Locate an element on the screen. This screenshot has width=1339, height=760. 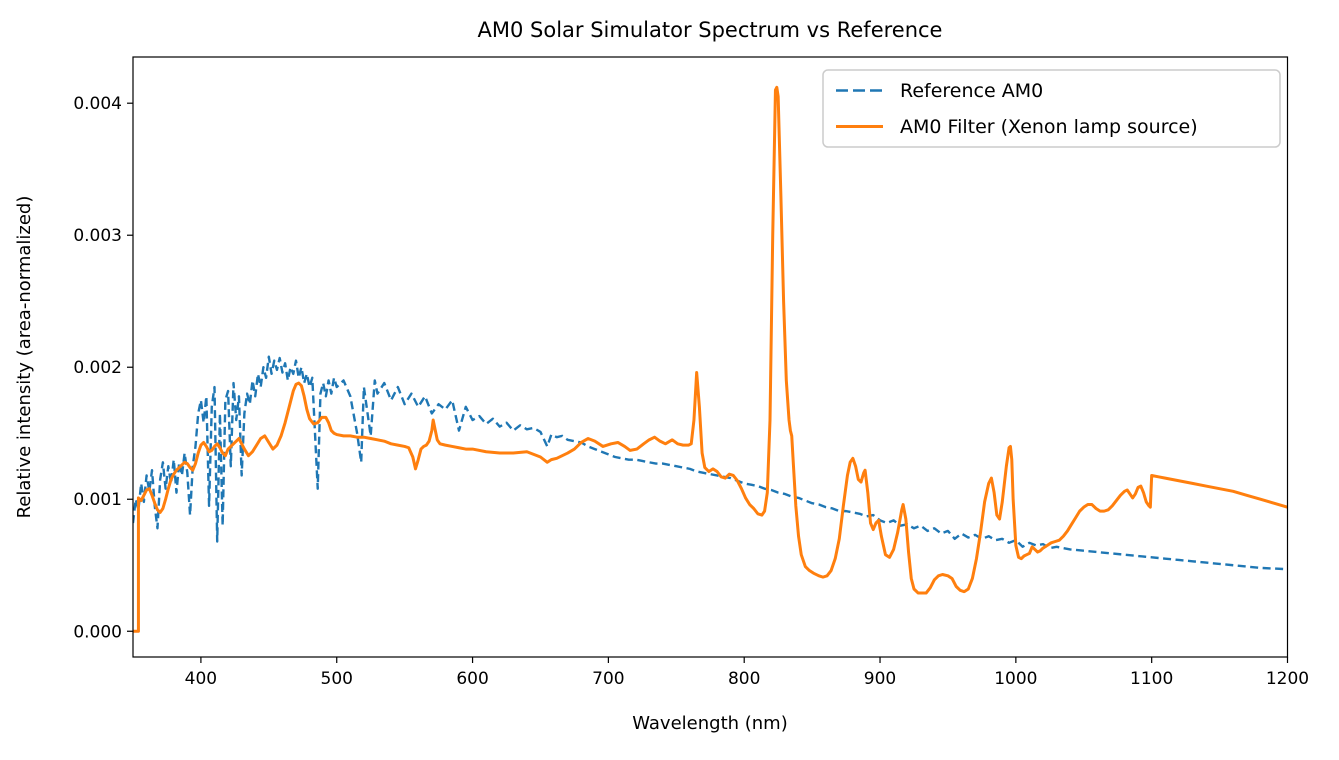
y-axis-label: Relative intensity (area-normalized) is located at coordinates (24, 357).